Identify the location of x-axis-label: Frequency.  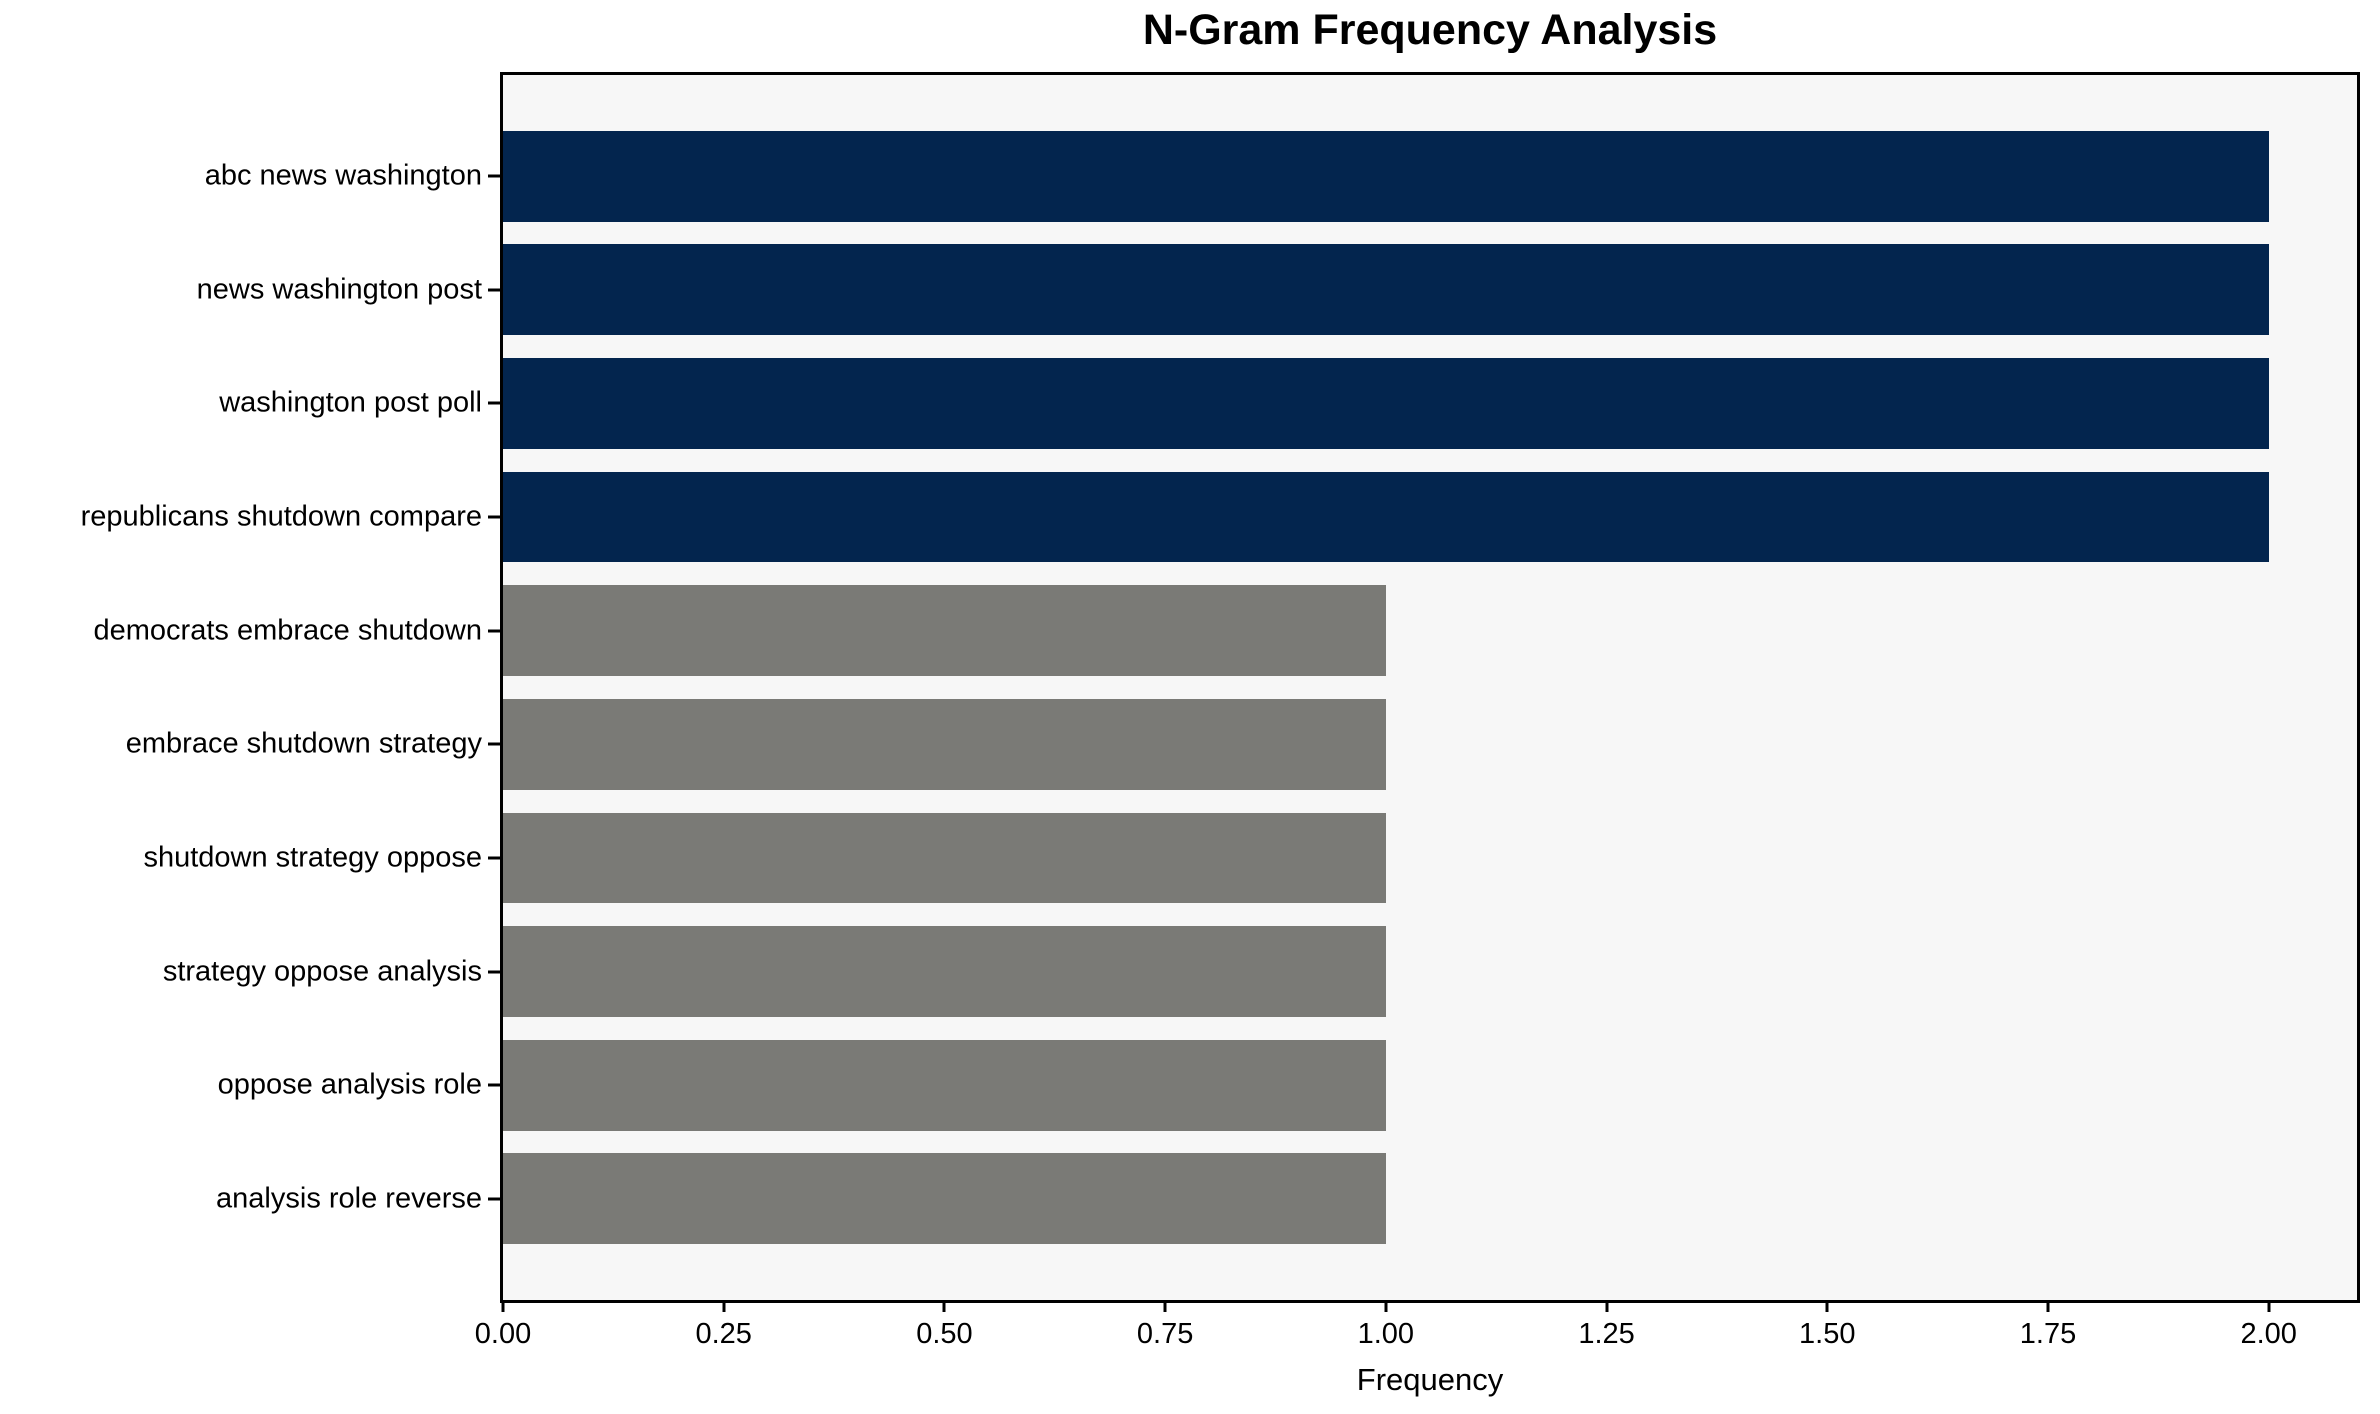
(1430, 1379).